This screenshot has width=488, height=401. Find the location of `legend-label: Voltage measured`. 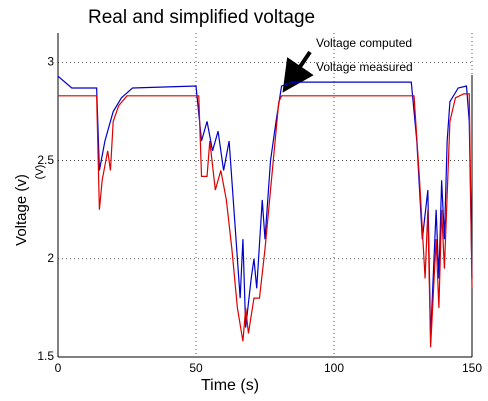

legend-label: Voltage measured is located at coordinates (364, 67).